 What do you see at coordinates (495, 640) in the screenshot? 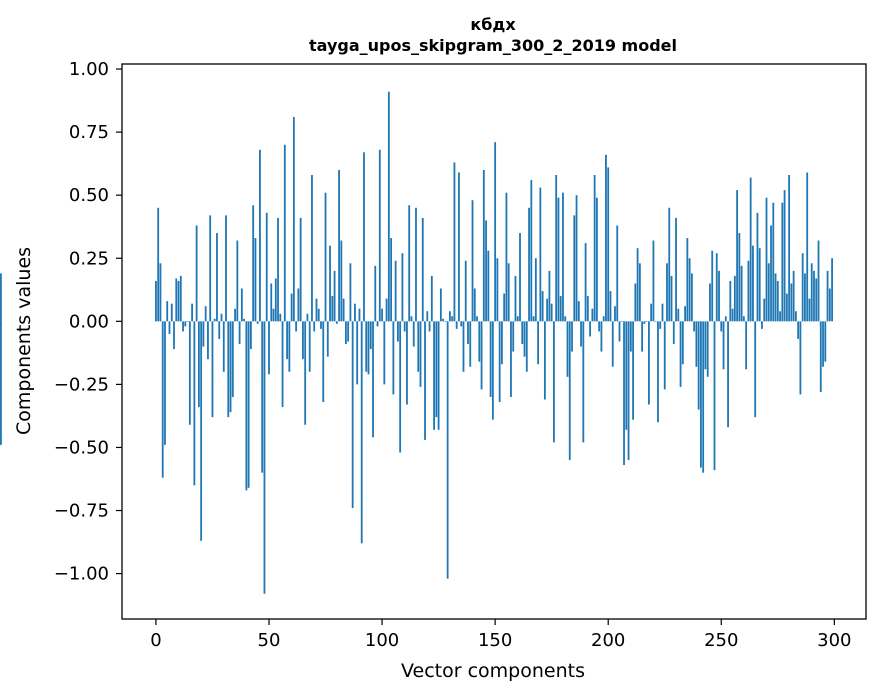
I see `x-tick-label: 150` at bounding box center [495, 640].